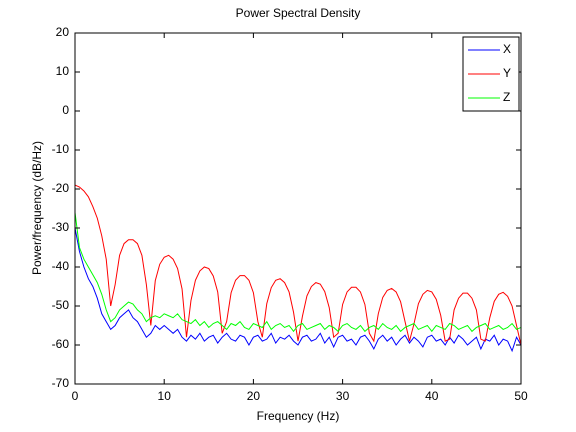  What do you see at coordinates (254, 396) in the screenshot?
I see `x-tick-label: 20` at bounding box center [254, 396].